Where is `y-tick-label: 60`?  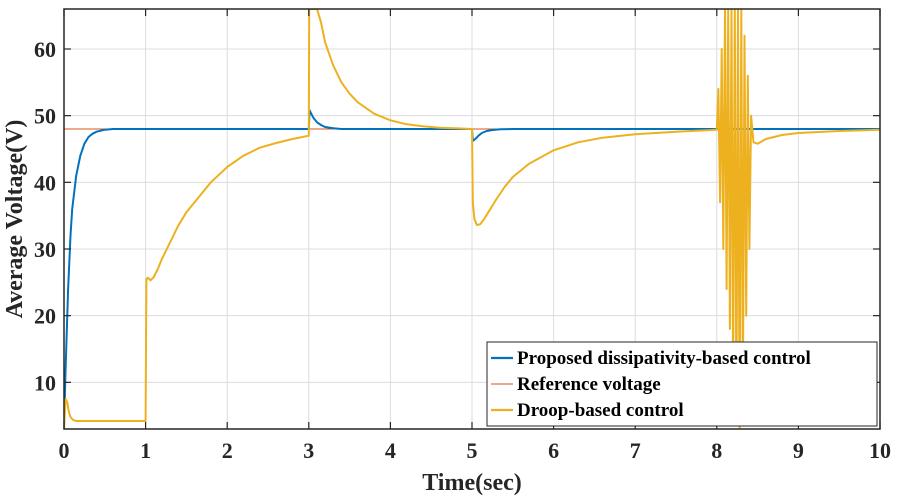
y-tick-label: 60 is located at coordinates (45, 49).